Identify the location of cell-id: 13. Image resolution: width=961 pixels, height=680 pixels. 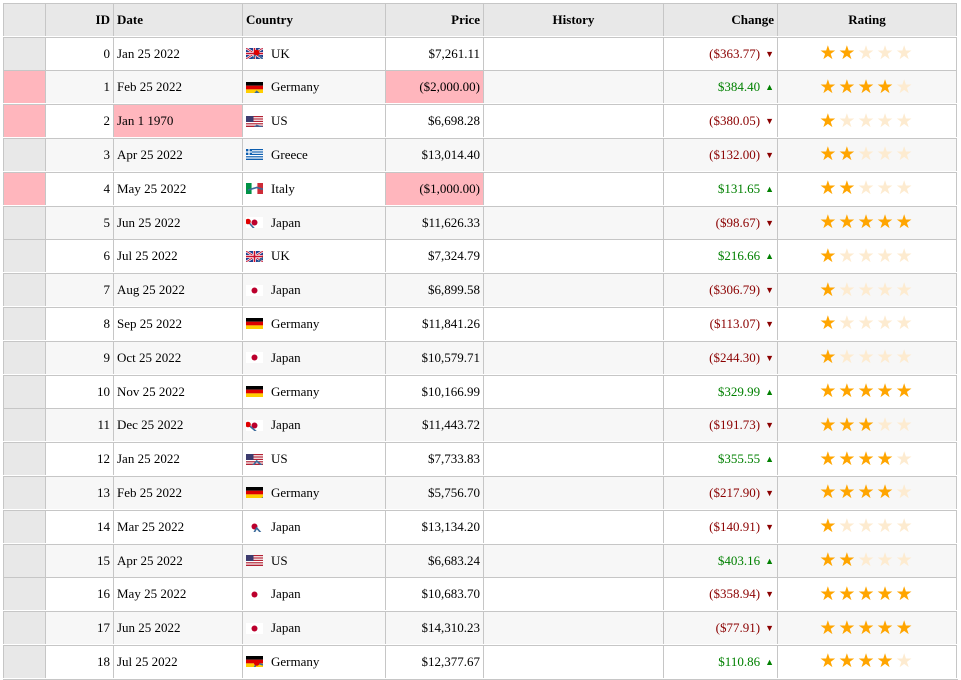
(79, 492).